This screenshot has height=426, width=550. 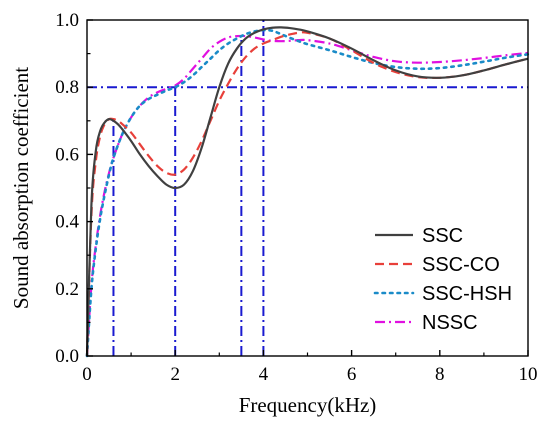 I want to click on x-tick-label: 2, so click(x=175, y=374).